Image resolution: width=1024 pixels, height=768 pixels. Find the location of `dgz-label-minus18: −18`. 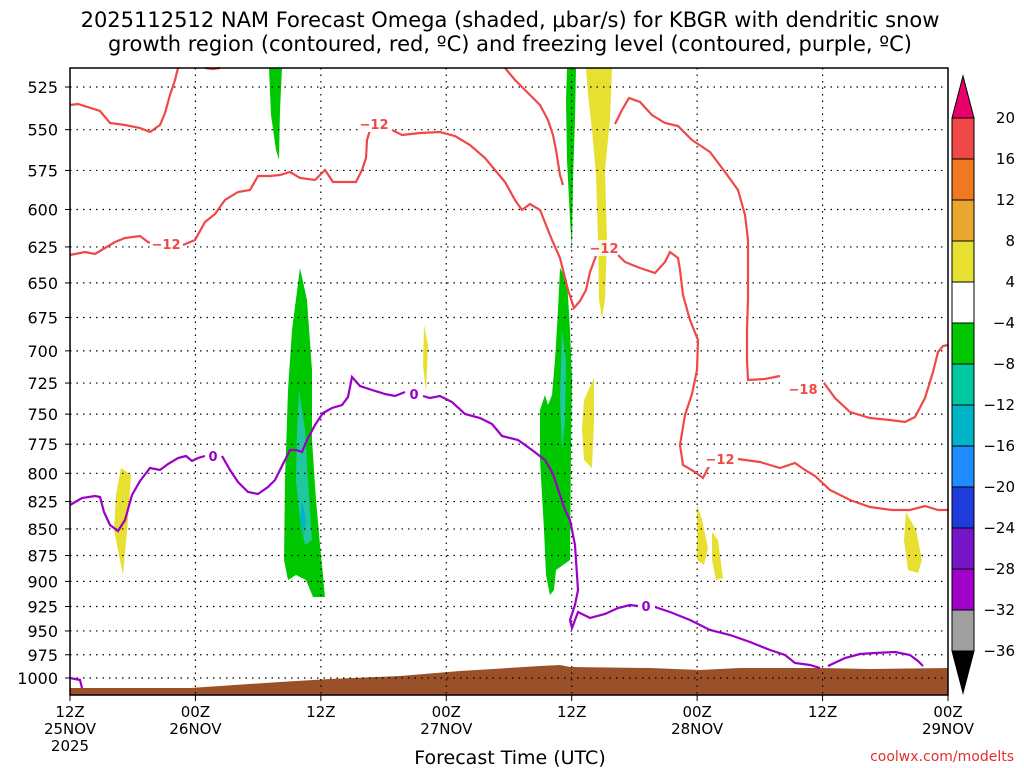

dgz-label-minus18: −18 is located at coordinates (803, 390).